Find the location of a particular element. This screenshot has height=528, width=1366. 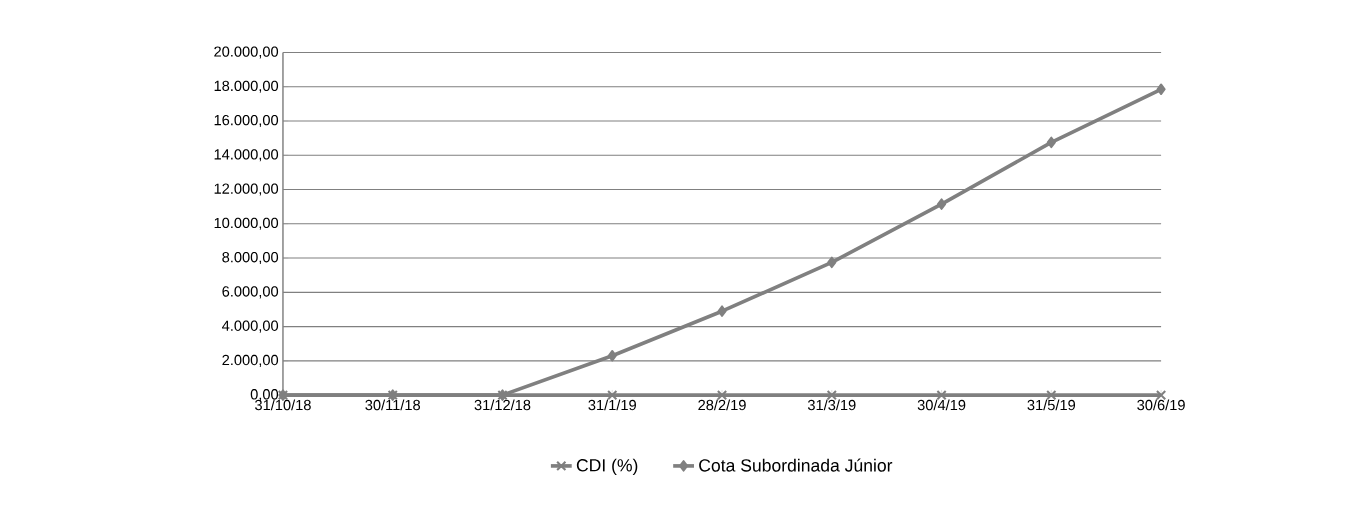

y-tick-label: 20.000,00 is located at coordinates (246, 52).